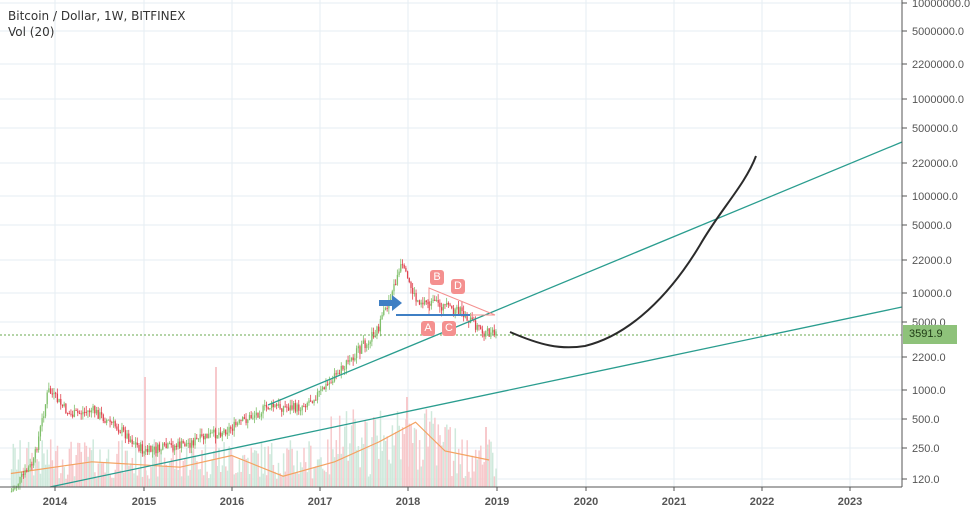 This screenshot has height=510, width=979. Describe the element at coordinates (938, 32) in the screenshot. I see `y-tick-label: 5000000.0` at that location.